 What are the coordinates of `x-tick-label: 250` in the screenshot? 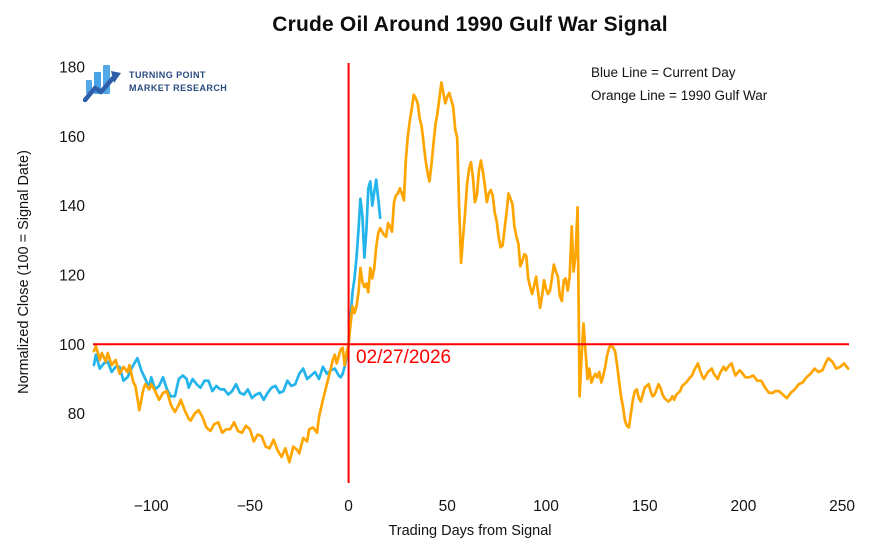 It's located at (842, 506).